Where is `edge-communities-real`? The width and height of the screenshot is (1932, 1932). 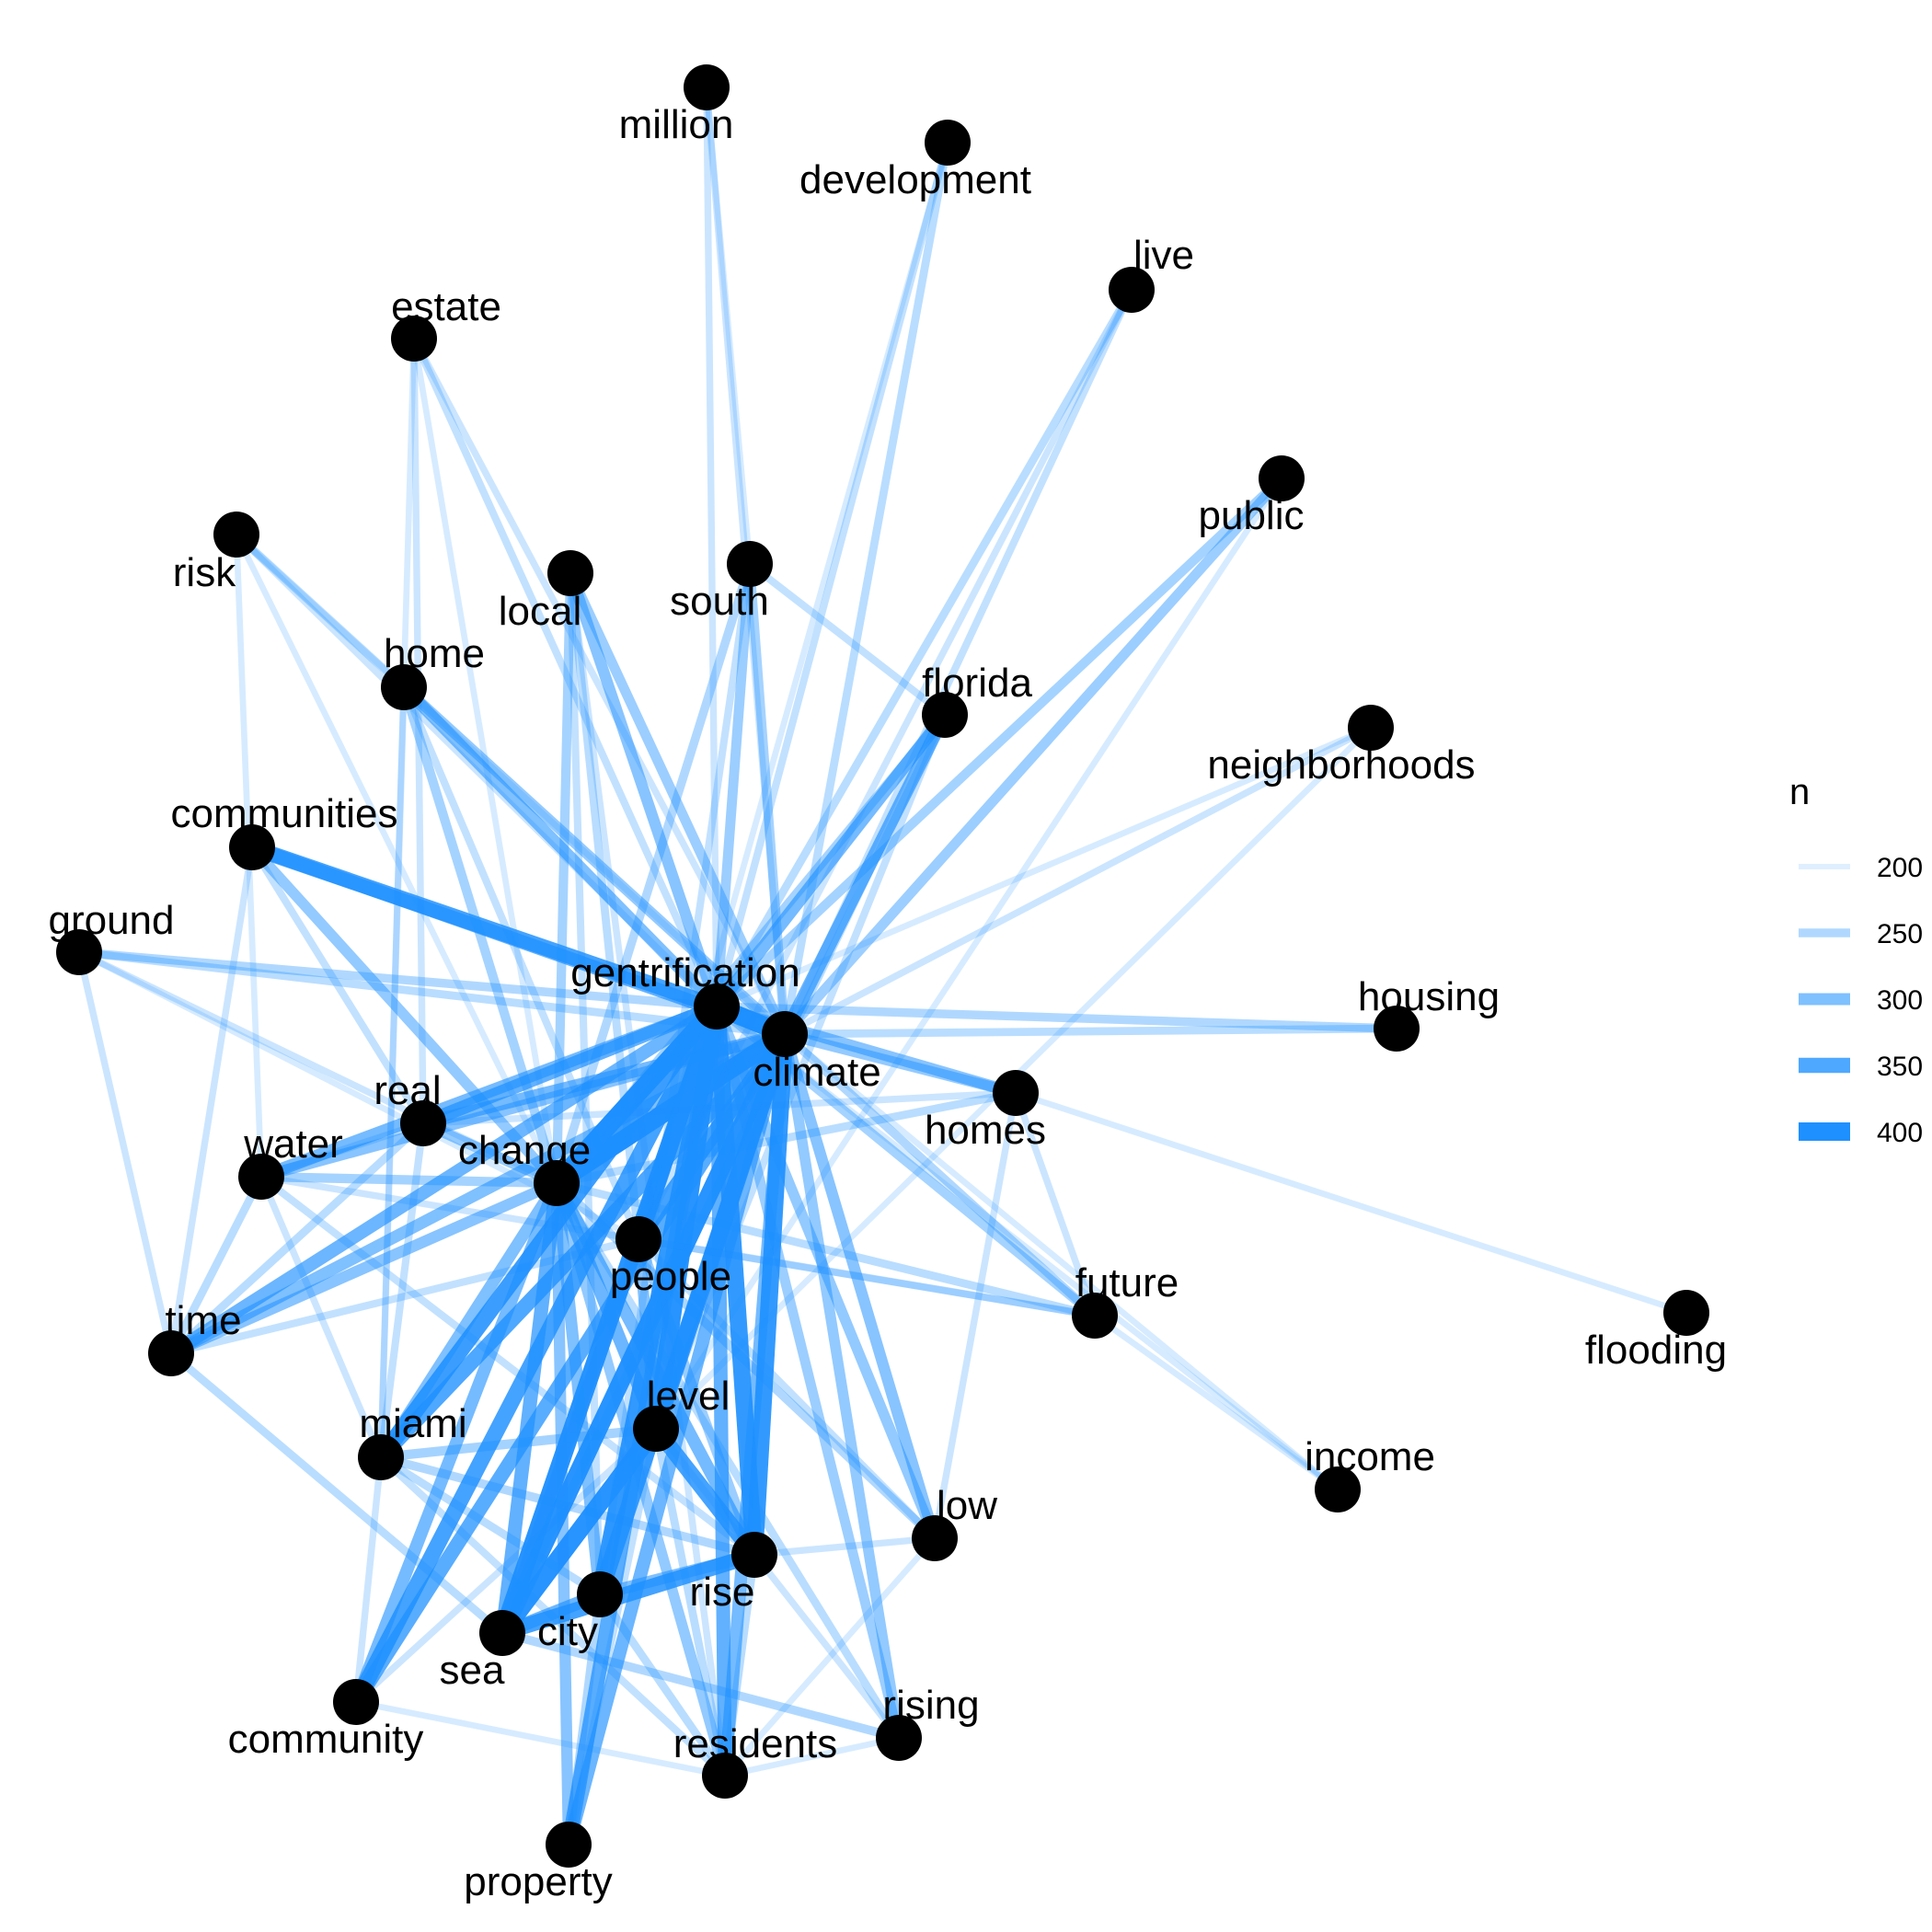
edge-communities-real is located at coordinates (337, 985).